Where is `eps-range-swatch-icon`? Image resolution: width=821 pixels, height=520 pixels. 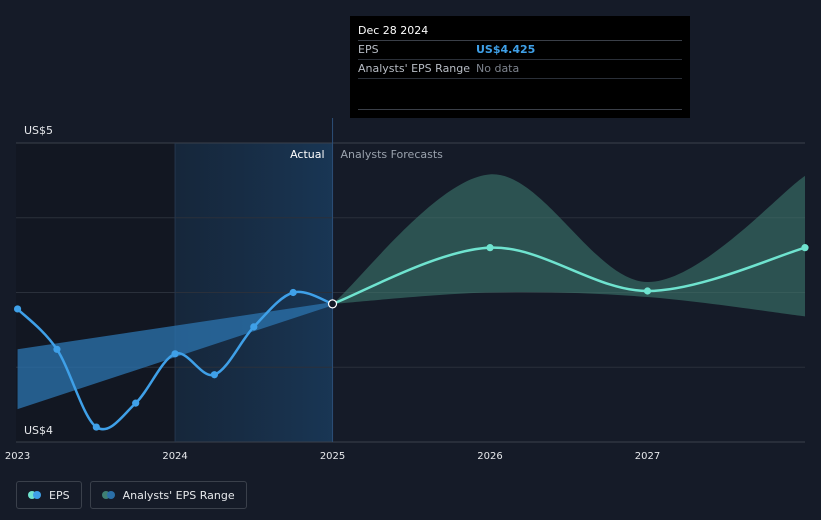
eps-range-swatch-icon is located at coordinates (108, 495).